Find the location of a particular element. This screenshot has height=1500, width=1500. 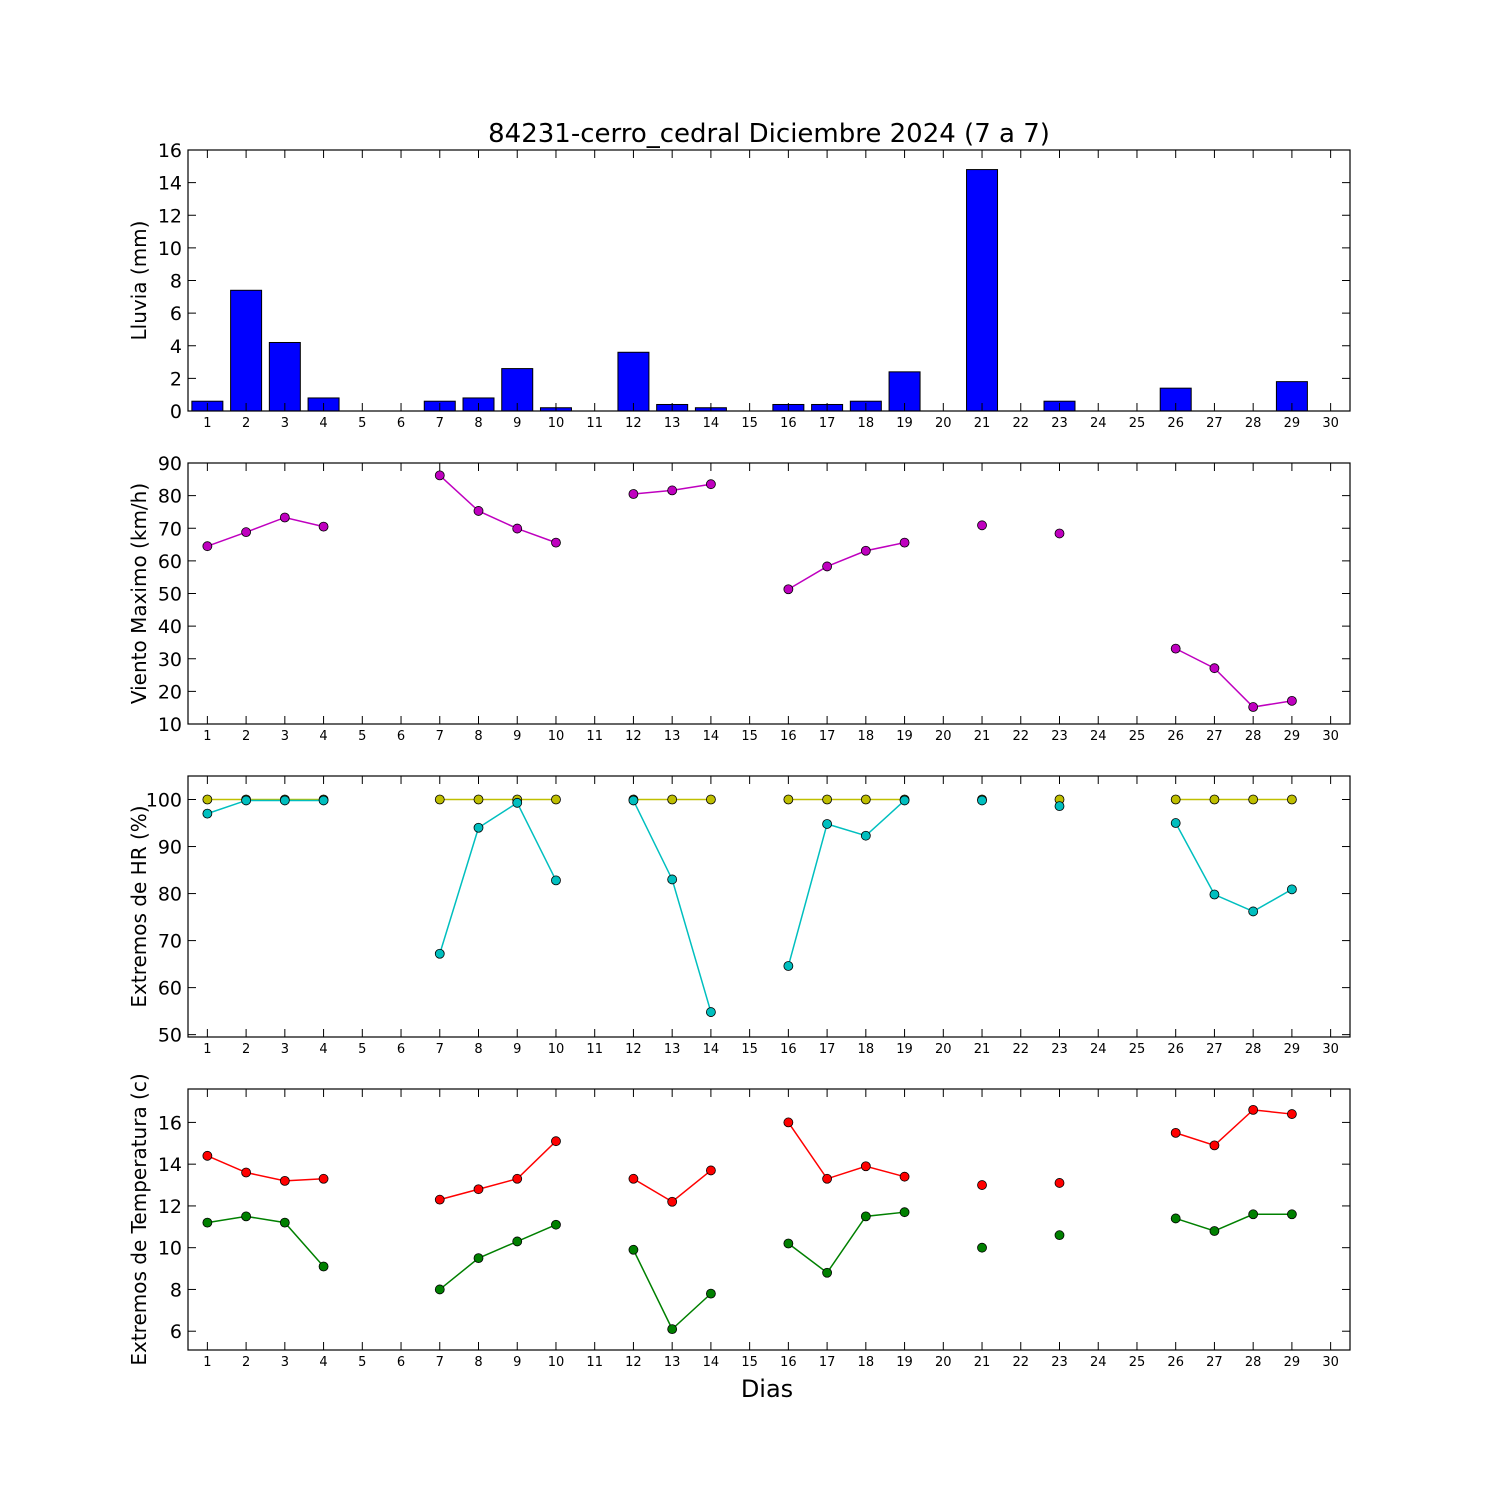

xtick-label: 23 is located at coordinates (1059, 423).